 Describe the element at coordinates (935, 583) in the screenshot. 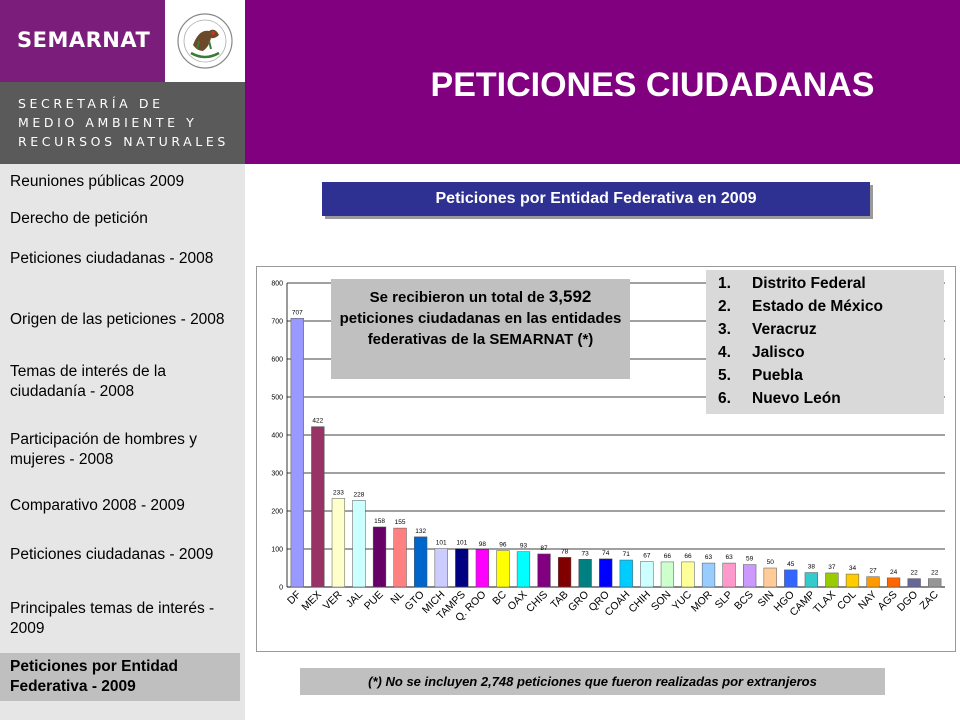

I see `bar-zac` at that location.